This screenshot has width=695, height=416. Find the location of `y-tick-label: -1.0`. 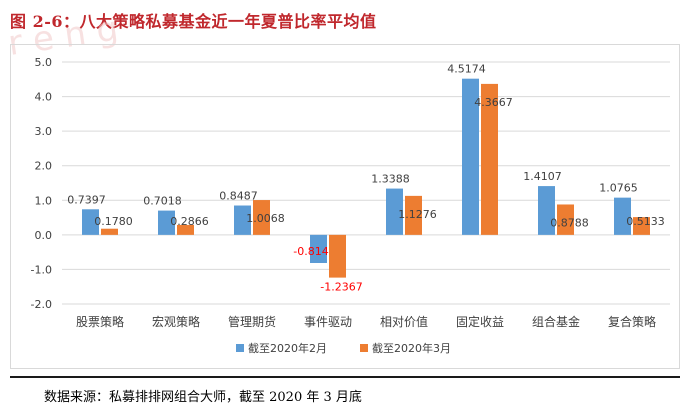

y-tick-label: -1.0 is located at coordinates (41, 269).